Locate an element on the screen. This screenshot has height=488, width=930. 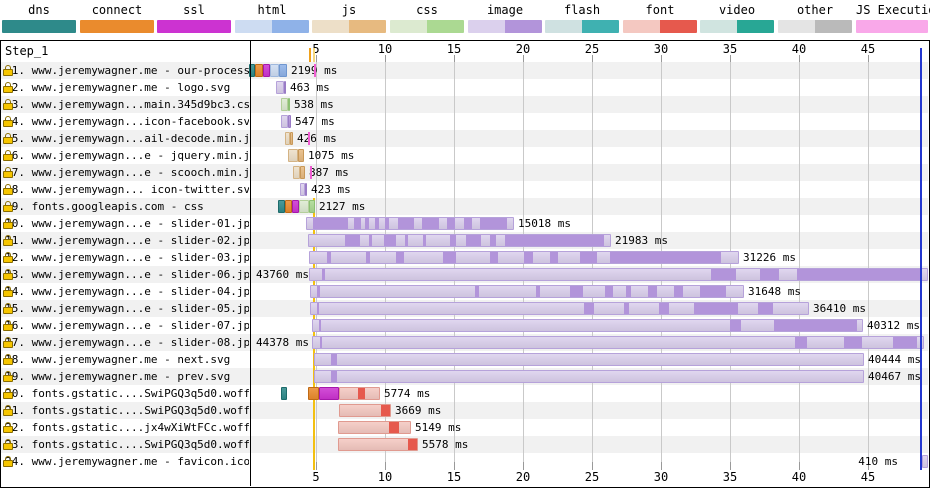
request-row-5: 5. www.jeremywagn...ail-decode.min.js is located at coordinates (125, 138).